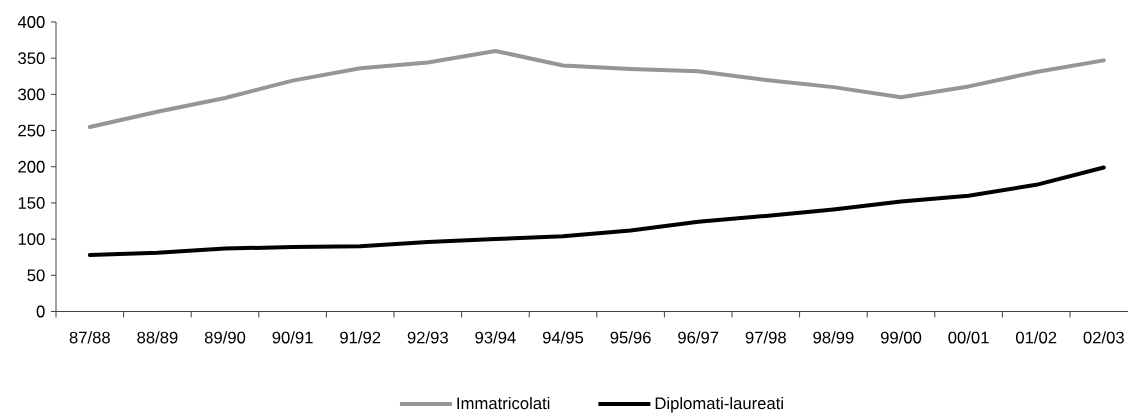  I want to click on x-tick-label: 99/00, so click(901, 337).